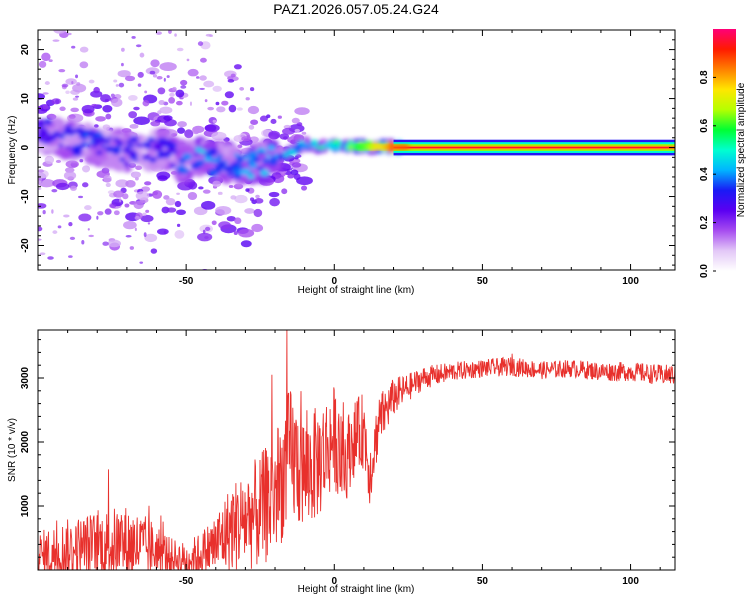  Describe the element at coordinates (186, 581) in the screenshot. I see `snr-x-tick-label: -50` at that location.